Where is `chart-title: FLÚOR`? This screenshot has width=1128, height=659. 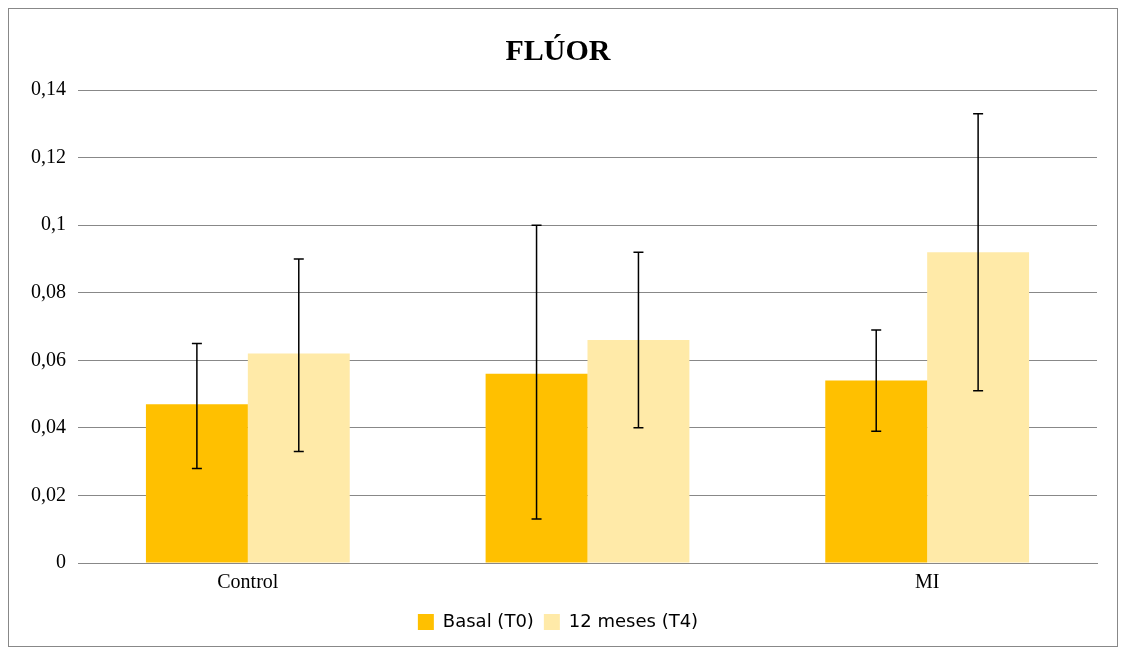 chart-title: FLÚOR is located at coordinates (558, 49).